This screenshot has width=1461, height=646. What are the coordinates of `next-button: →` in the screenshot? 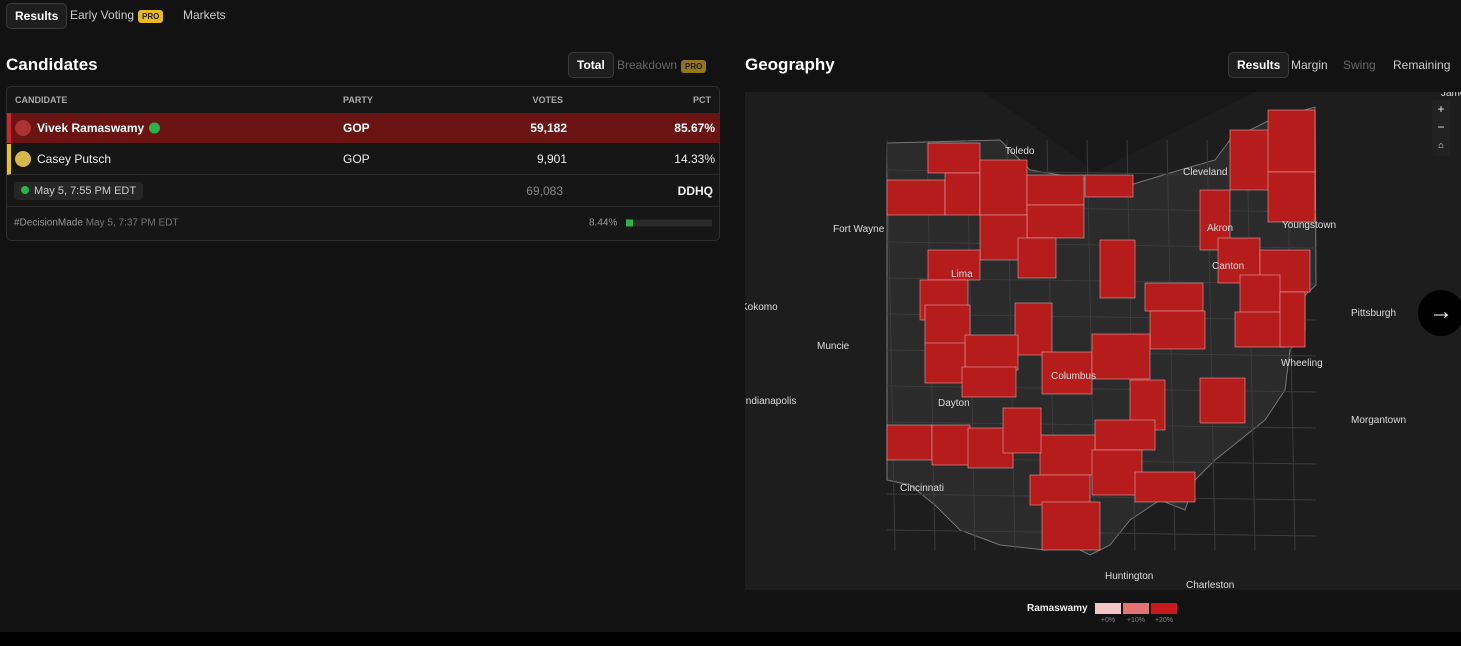 It's located at (1439, 313).